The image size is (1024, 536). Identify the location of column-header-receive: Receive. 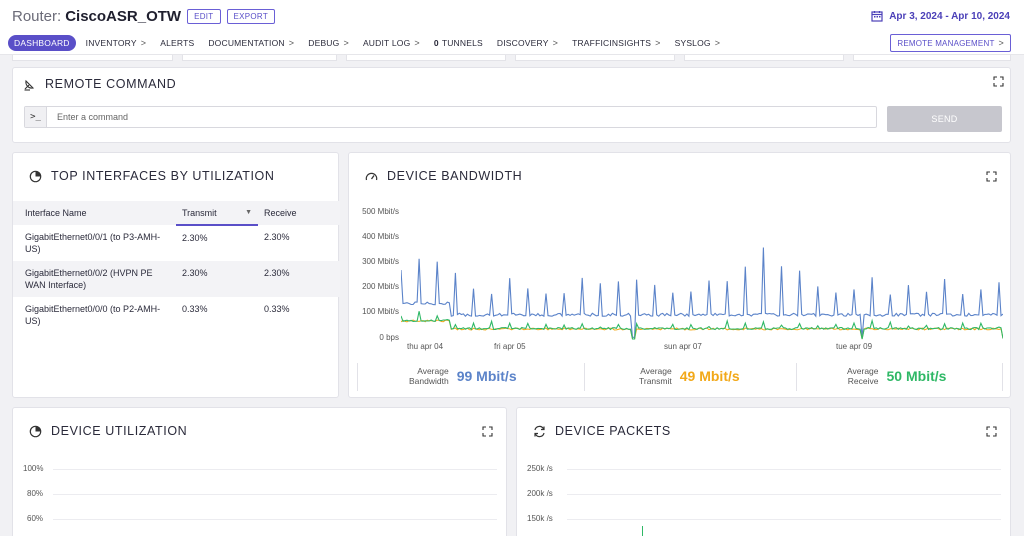
(299, 213).